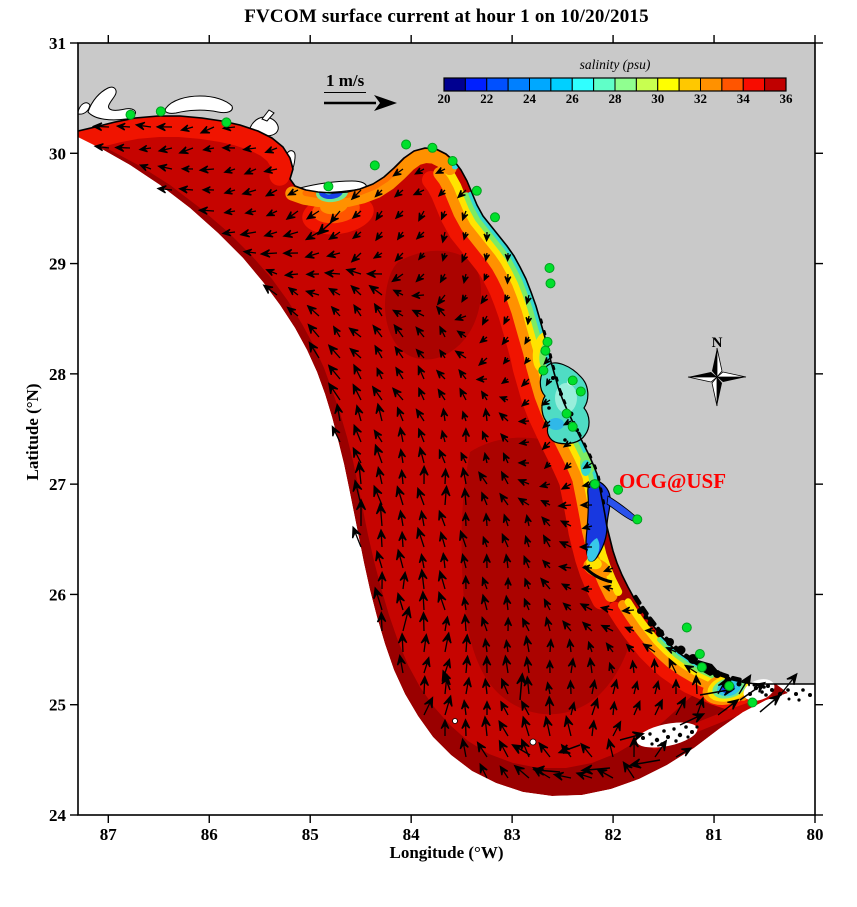  What do you see at coordinates (486, 98) in the screenshot?
I see `colorbar-tick-label: 22` at bounding box center [486, 98].